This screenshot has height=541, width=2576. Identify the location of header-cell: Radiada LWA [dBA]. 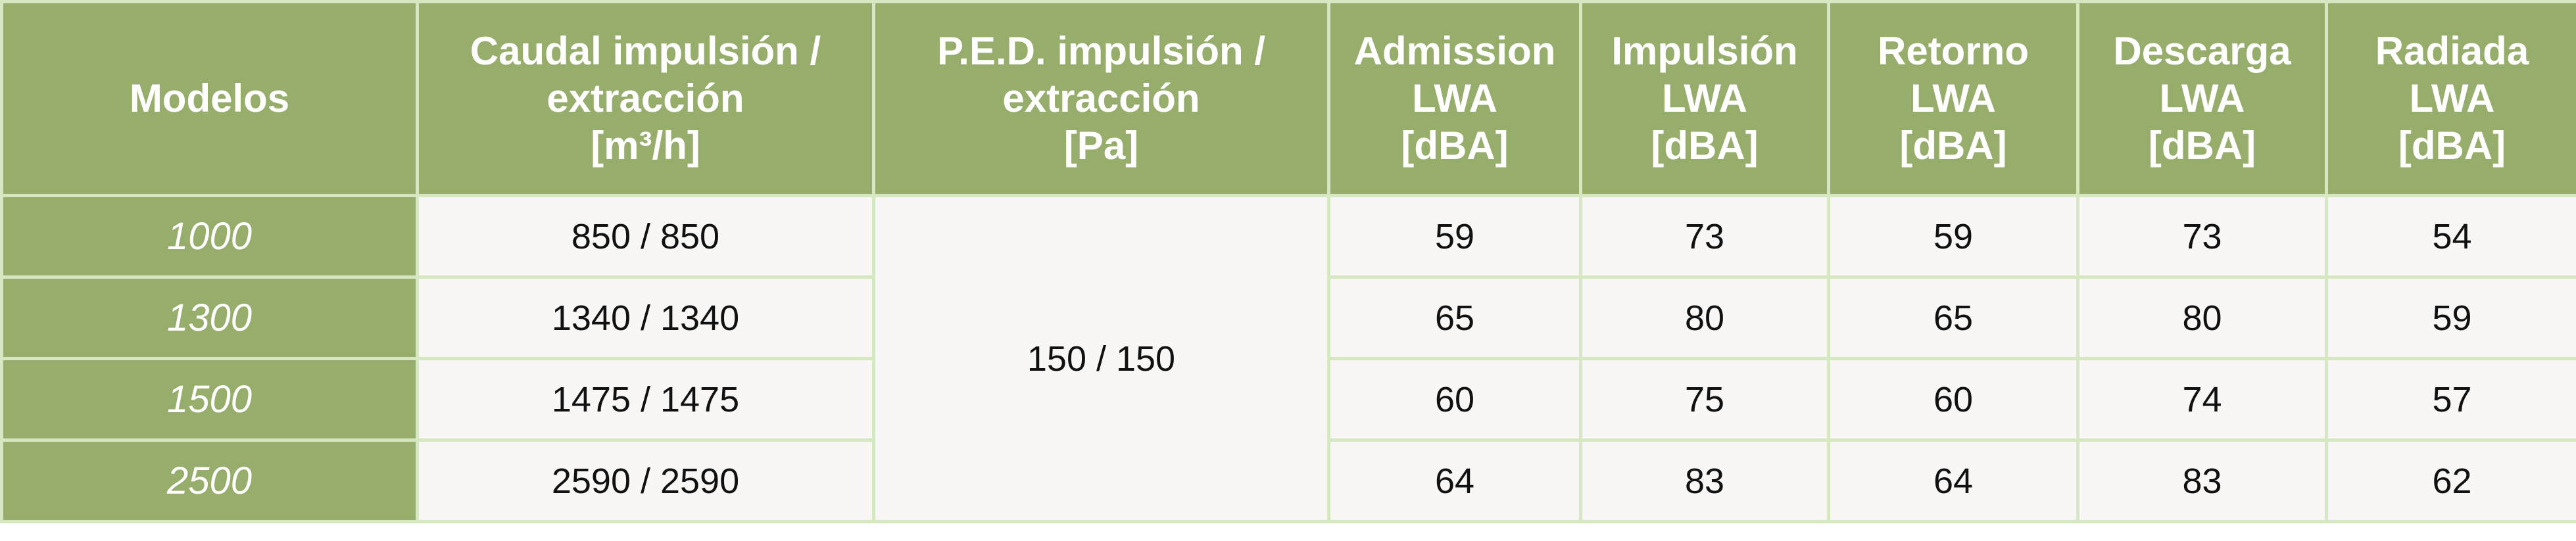
(2450, 98).